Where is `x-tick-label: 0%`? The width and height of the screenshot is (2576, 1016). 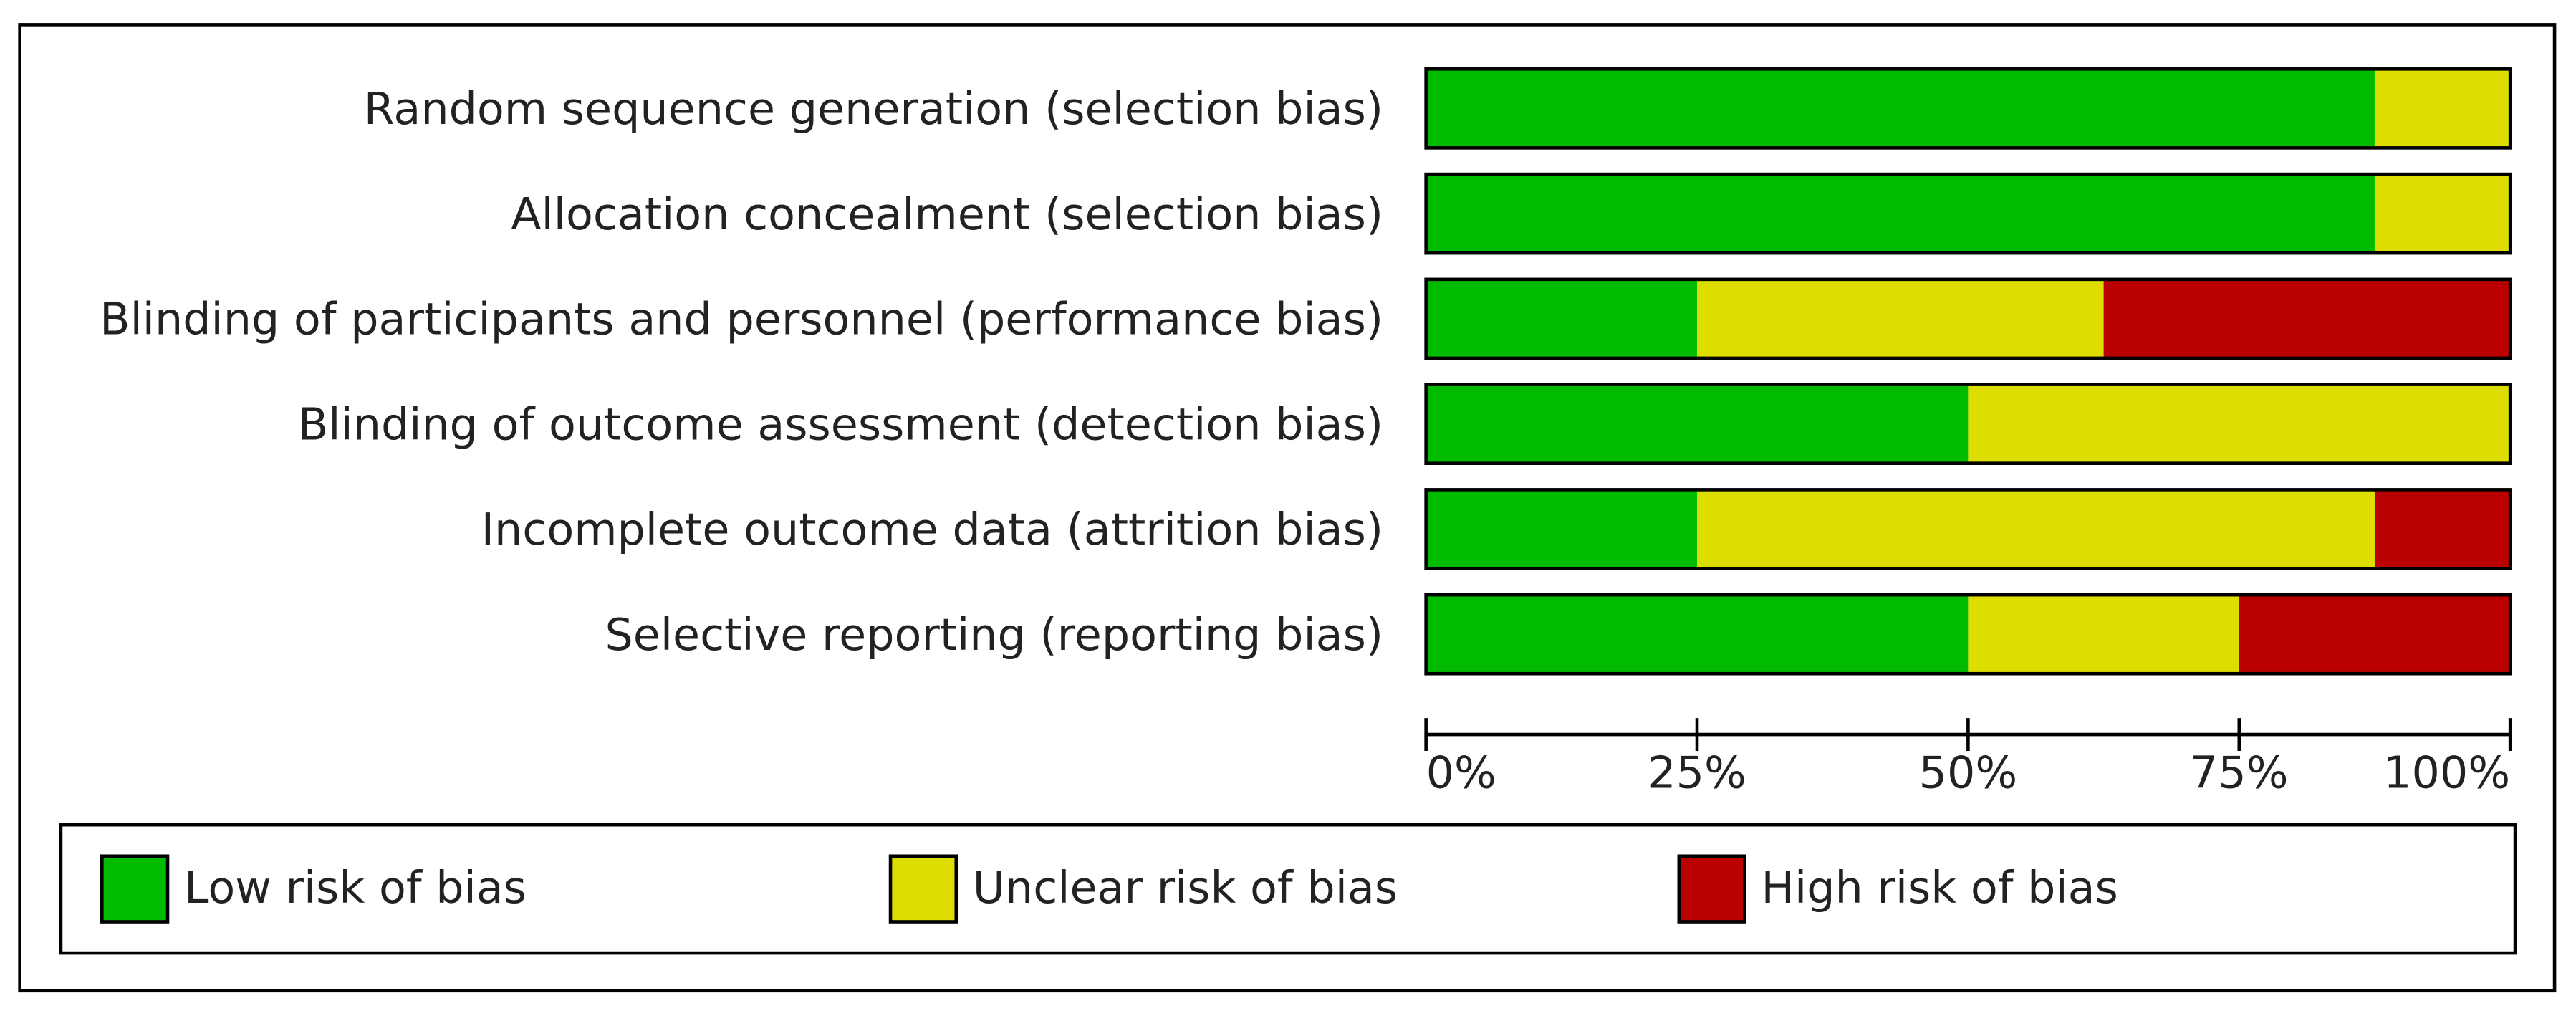 x-tick-label: 0% is located at coordinates (1461, 772).